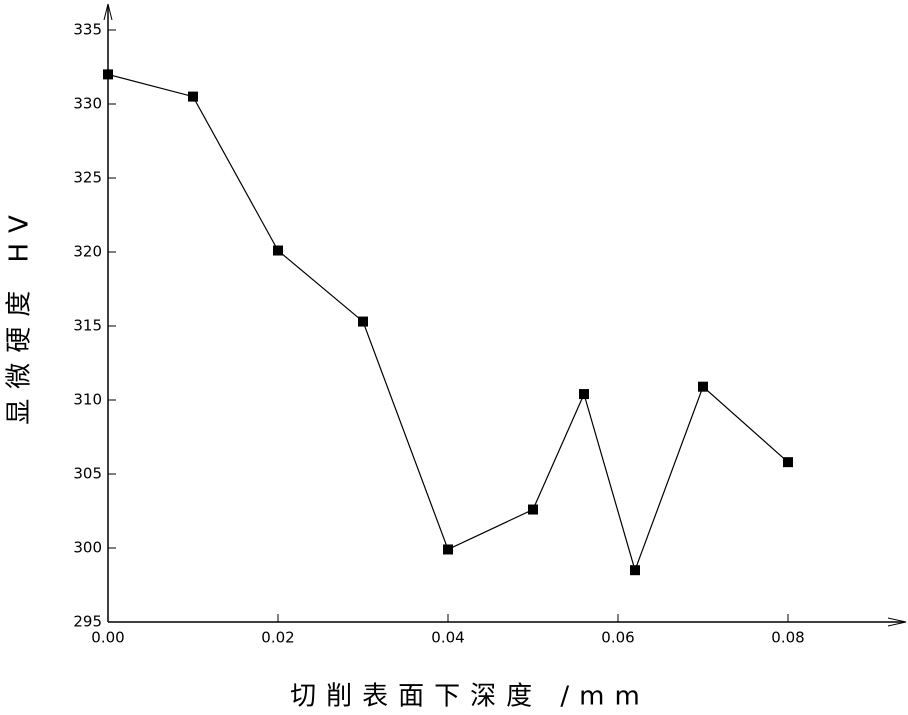 This screenshot has width=908, height=715. I want to click on y-tick-label: 305, so click(87, 474).